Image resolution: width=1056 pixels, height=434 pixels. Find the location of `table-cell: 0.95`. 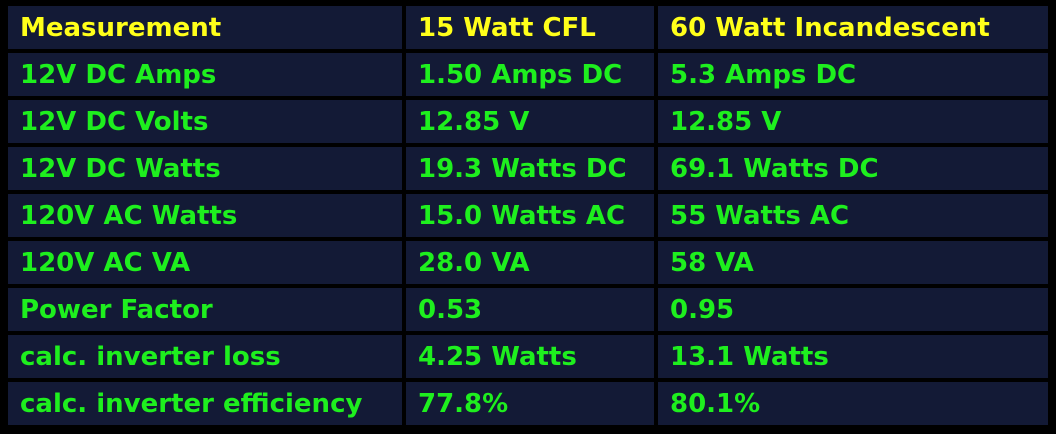

table-cell: 0.95 is located at coordinates (853, 309).